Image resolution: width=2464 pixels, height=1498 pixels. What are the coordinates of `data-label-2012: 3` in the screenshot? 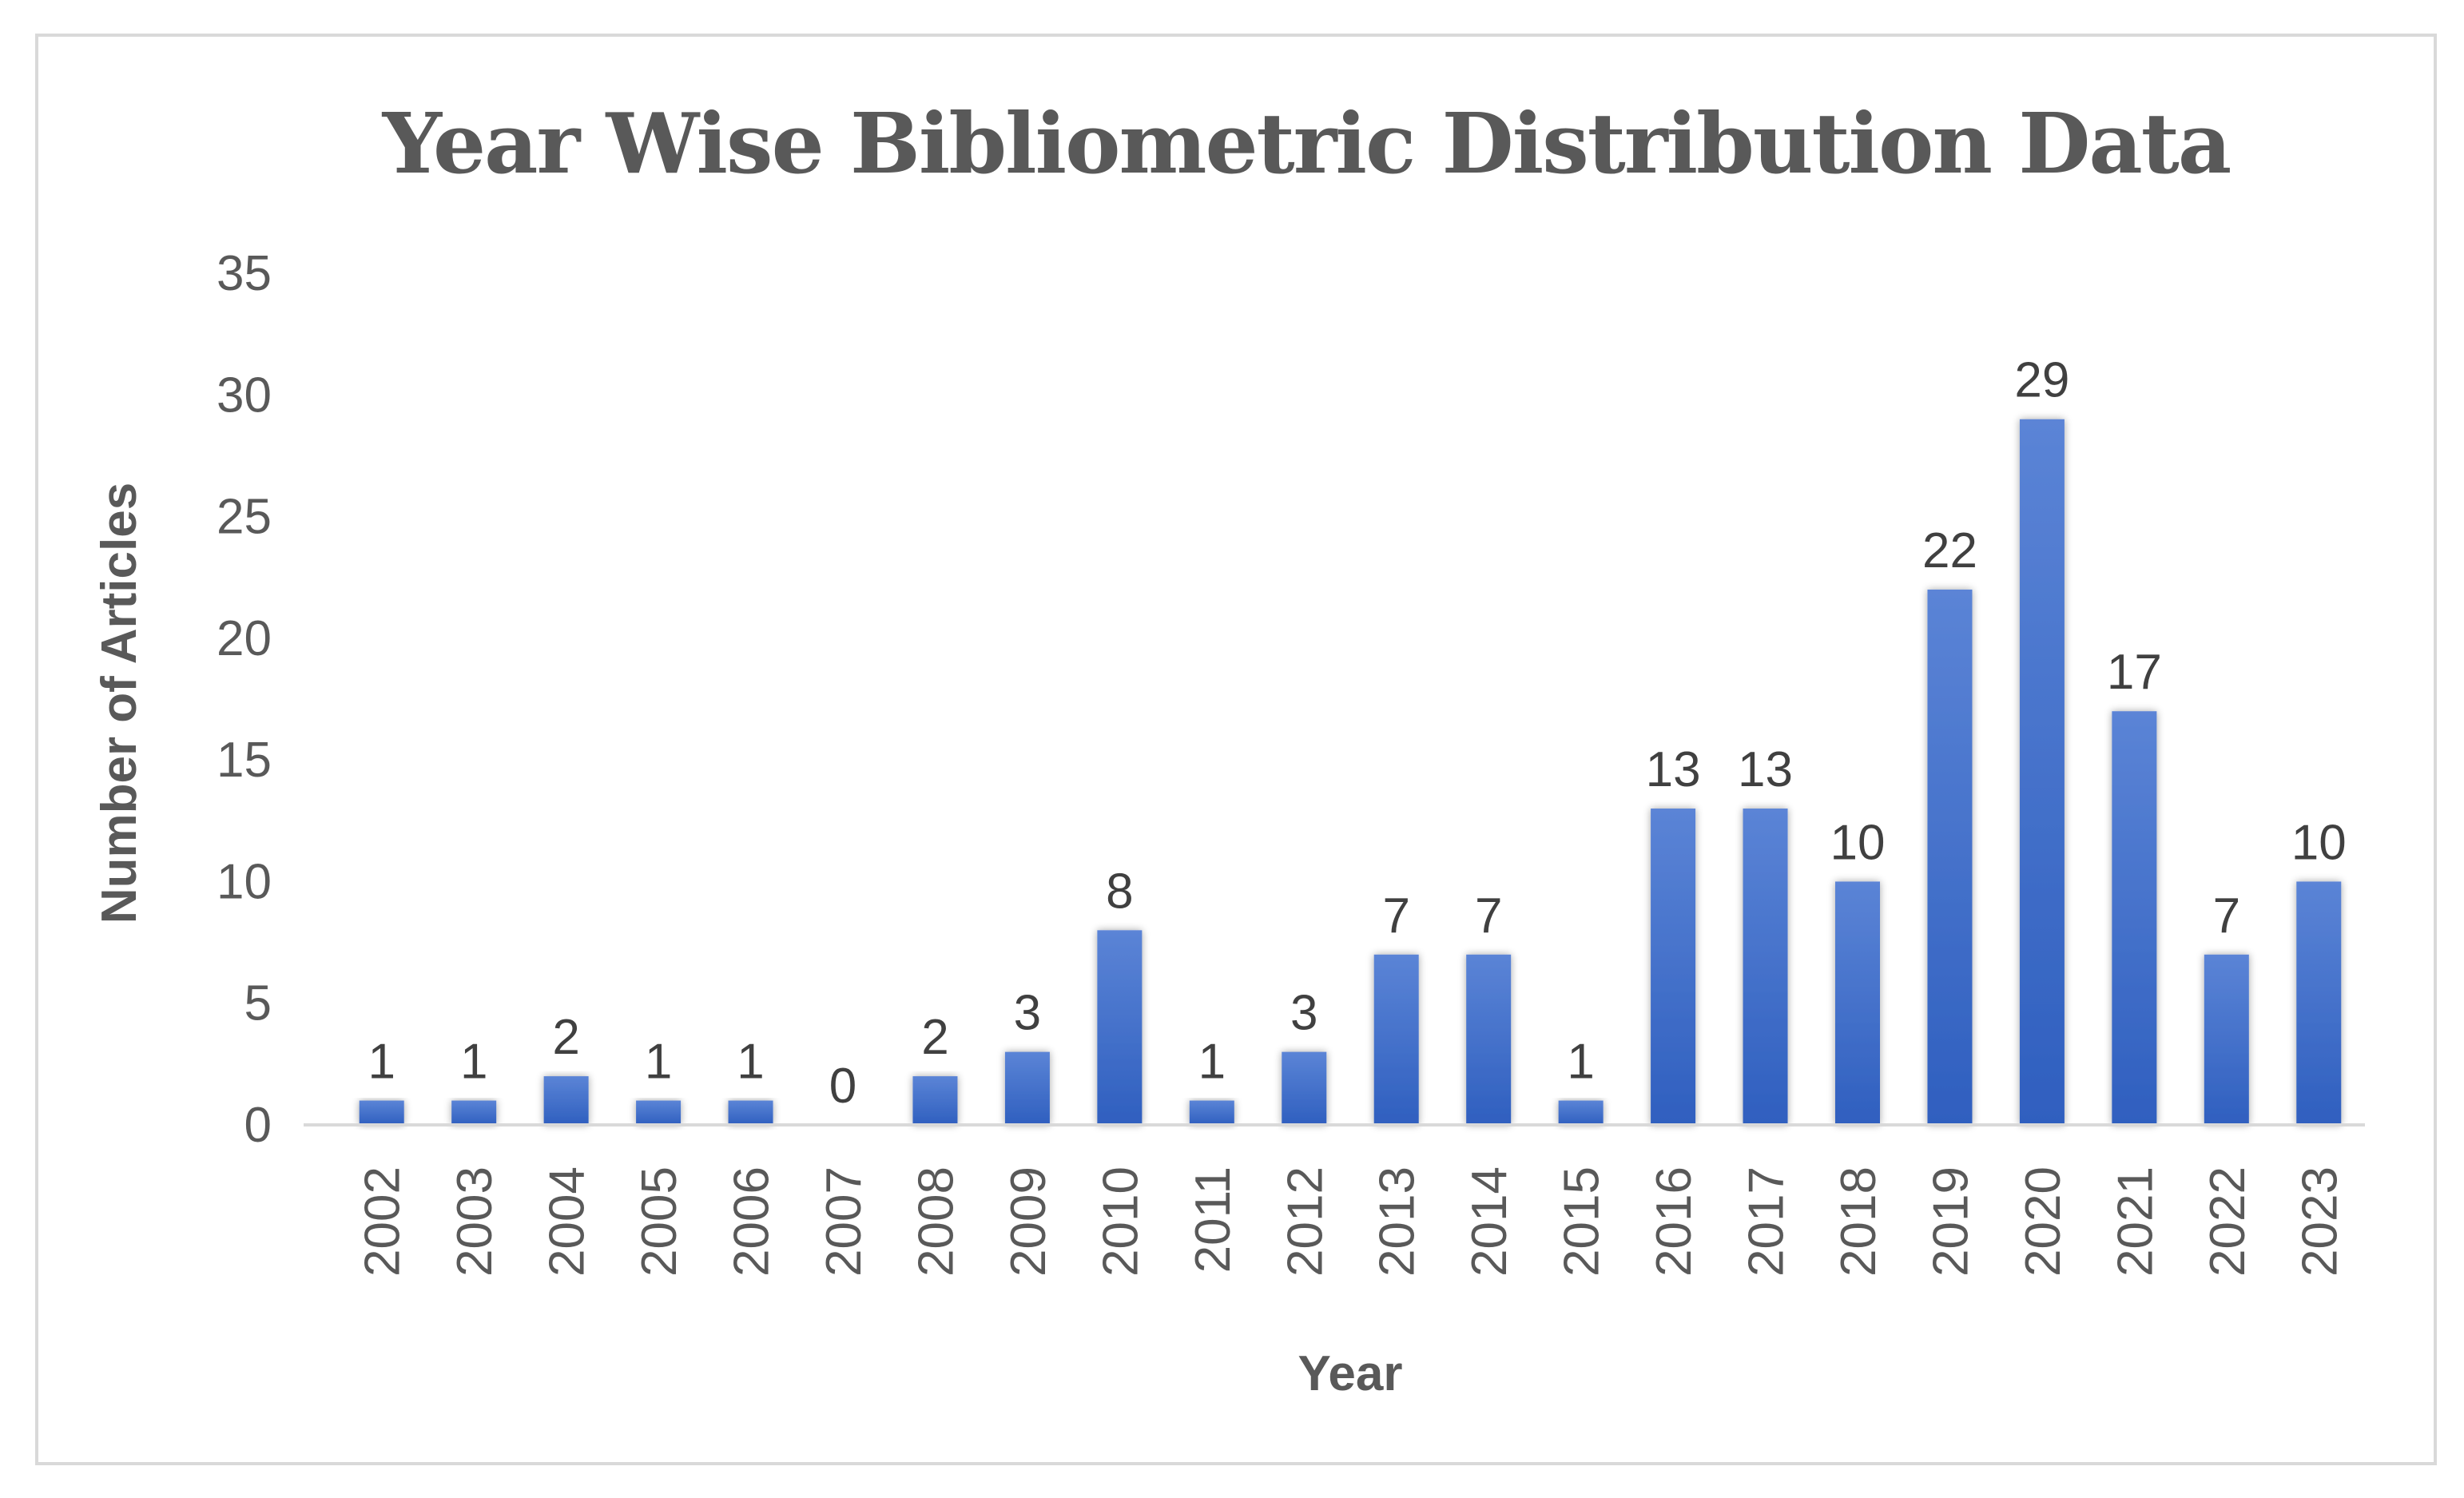 It's located at (1304, 1014).